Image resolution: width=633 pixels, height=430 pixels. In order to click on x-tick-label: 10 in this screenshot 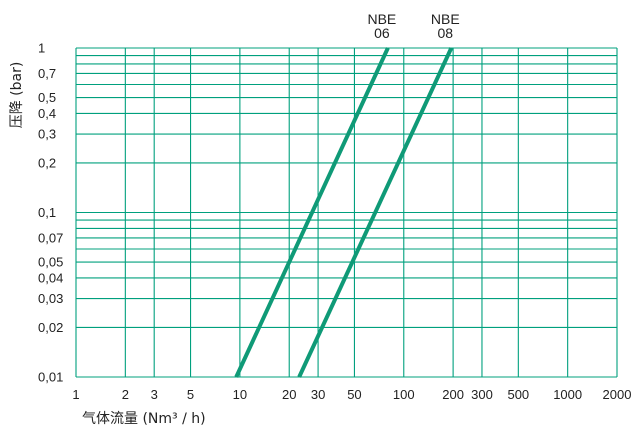, I will do `click(240, 394)`.